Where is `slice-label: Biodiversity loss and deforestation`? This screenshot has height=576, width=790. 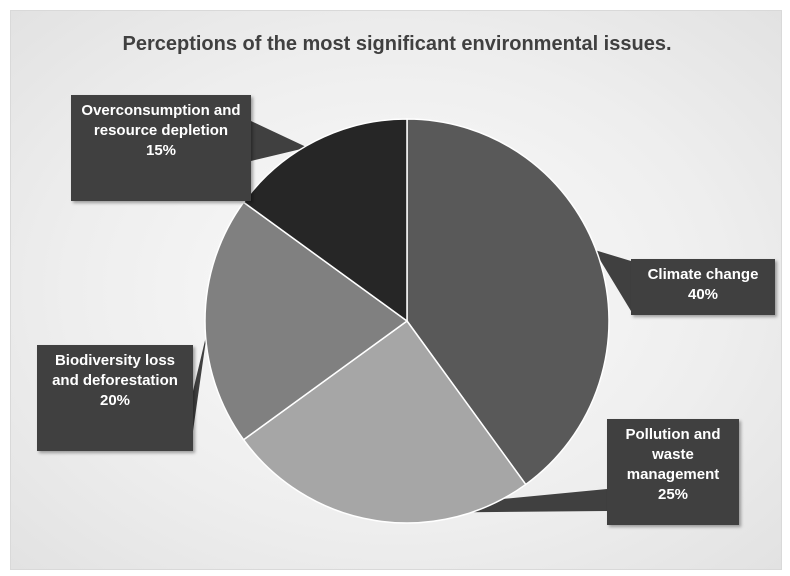
slice-label: Biodiversity loss and deforestation is located at coordinates (115, 370).